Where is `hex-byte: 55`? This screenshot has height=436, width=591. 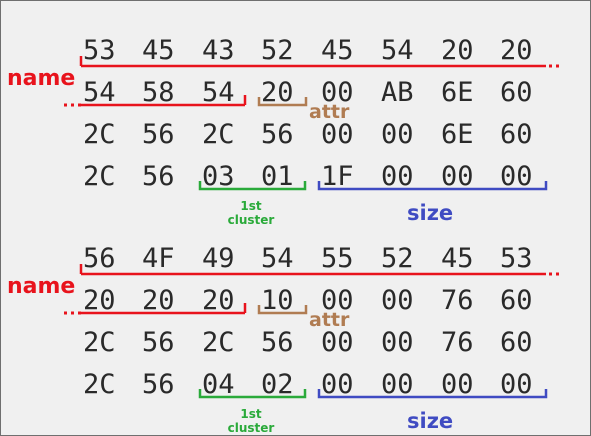 hex-byte: 55 is located at coordinates (337, 258).